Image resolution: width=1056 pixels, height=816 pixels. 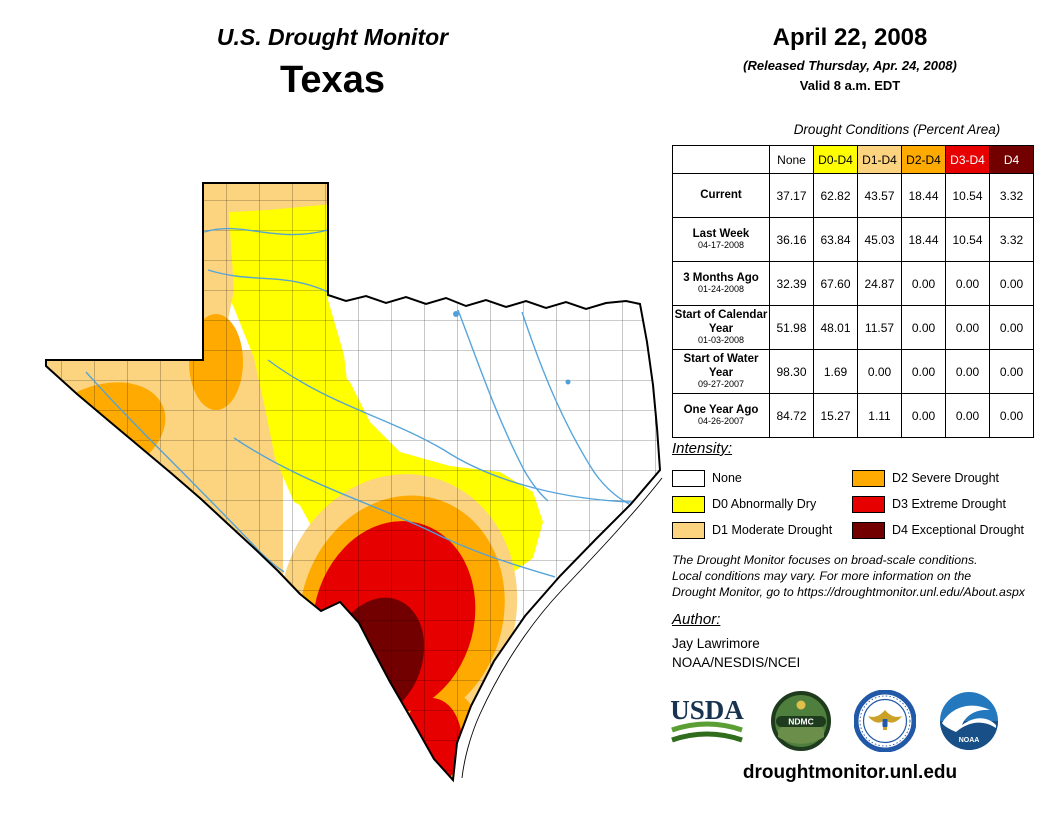 What do you see at coordinates (696, 619) in the screenshot?
I see `author-heading: Author:` at bounding box center [696, 619].